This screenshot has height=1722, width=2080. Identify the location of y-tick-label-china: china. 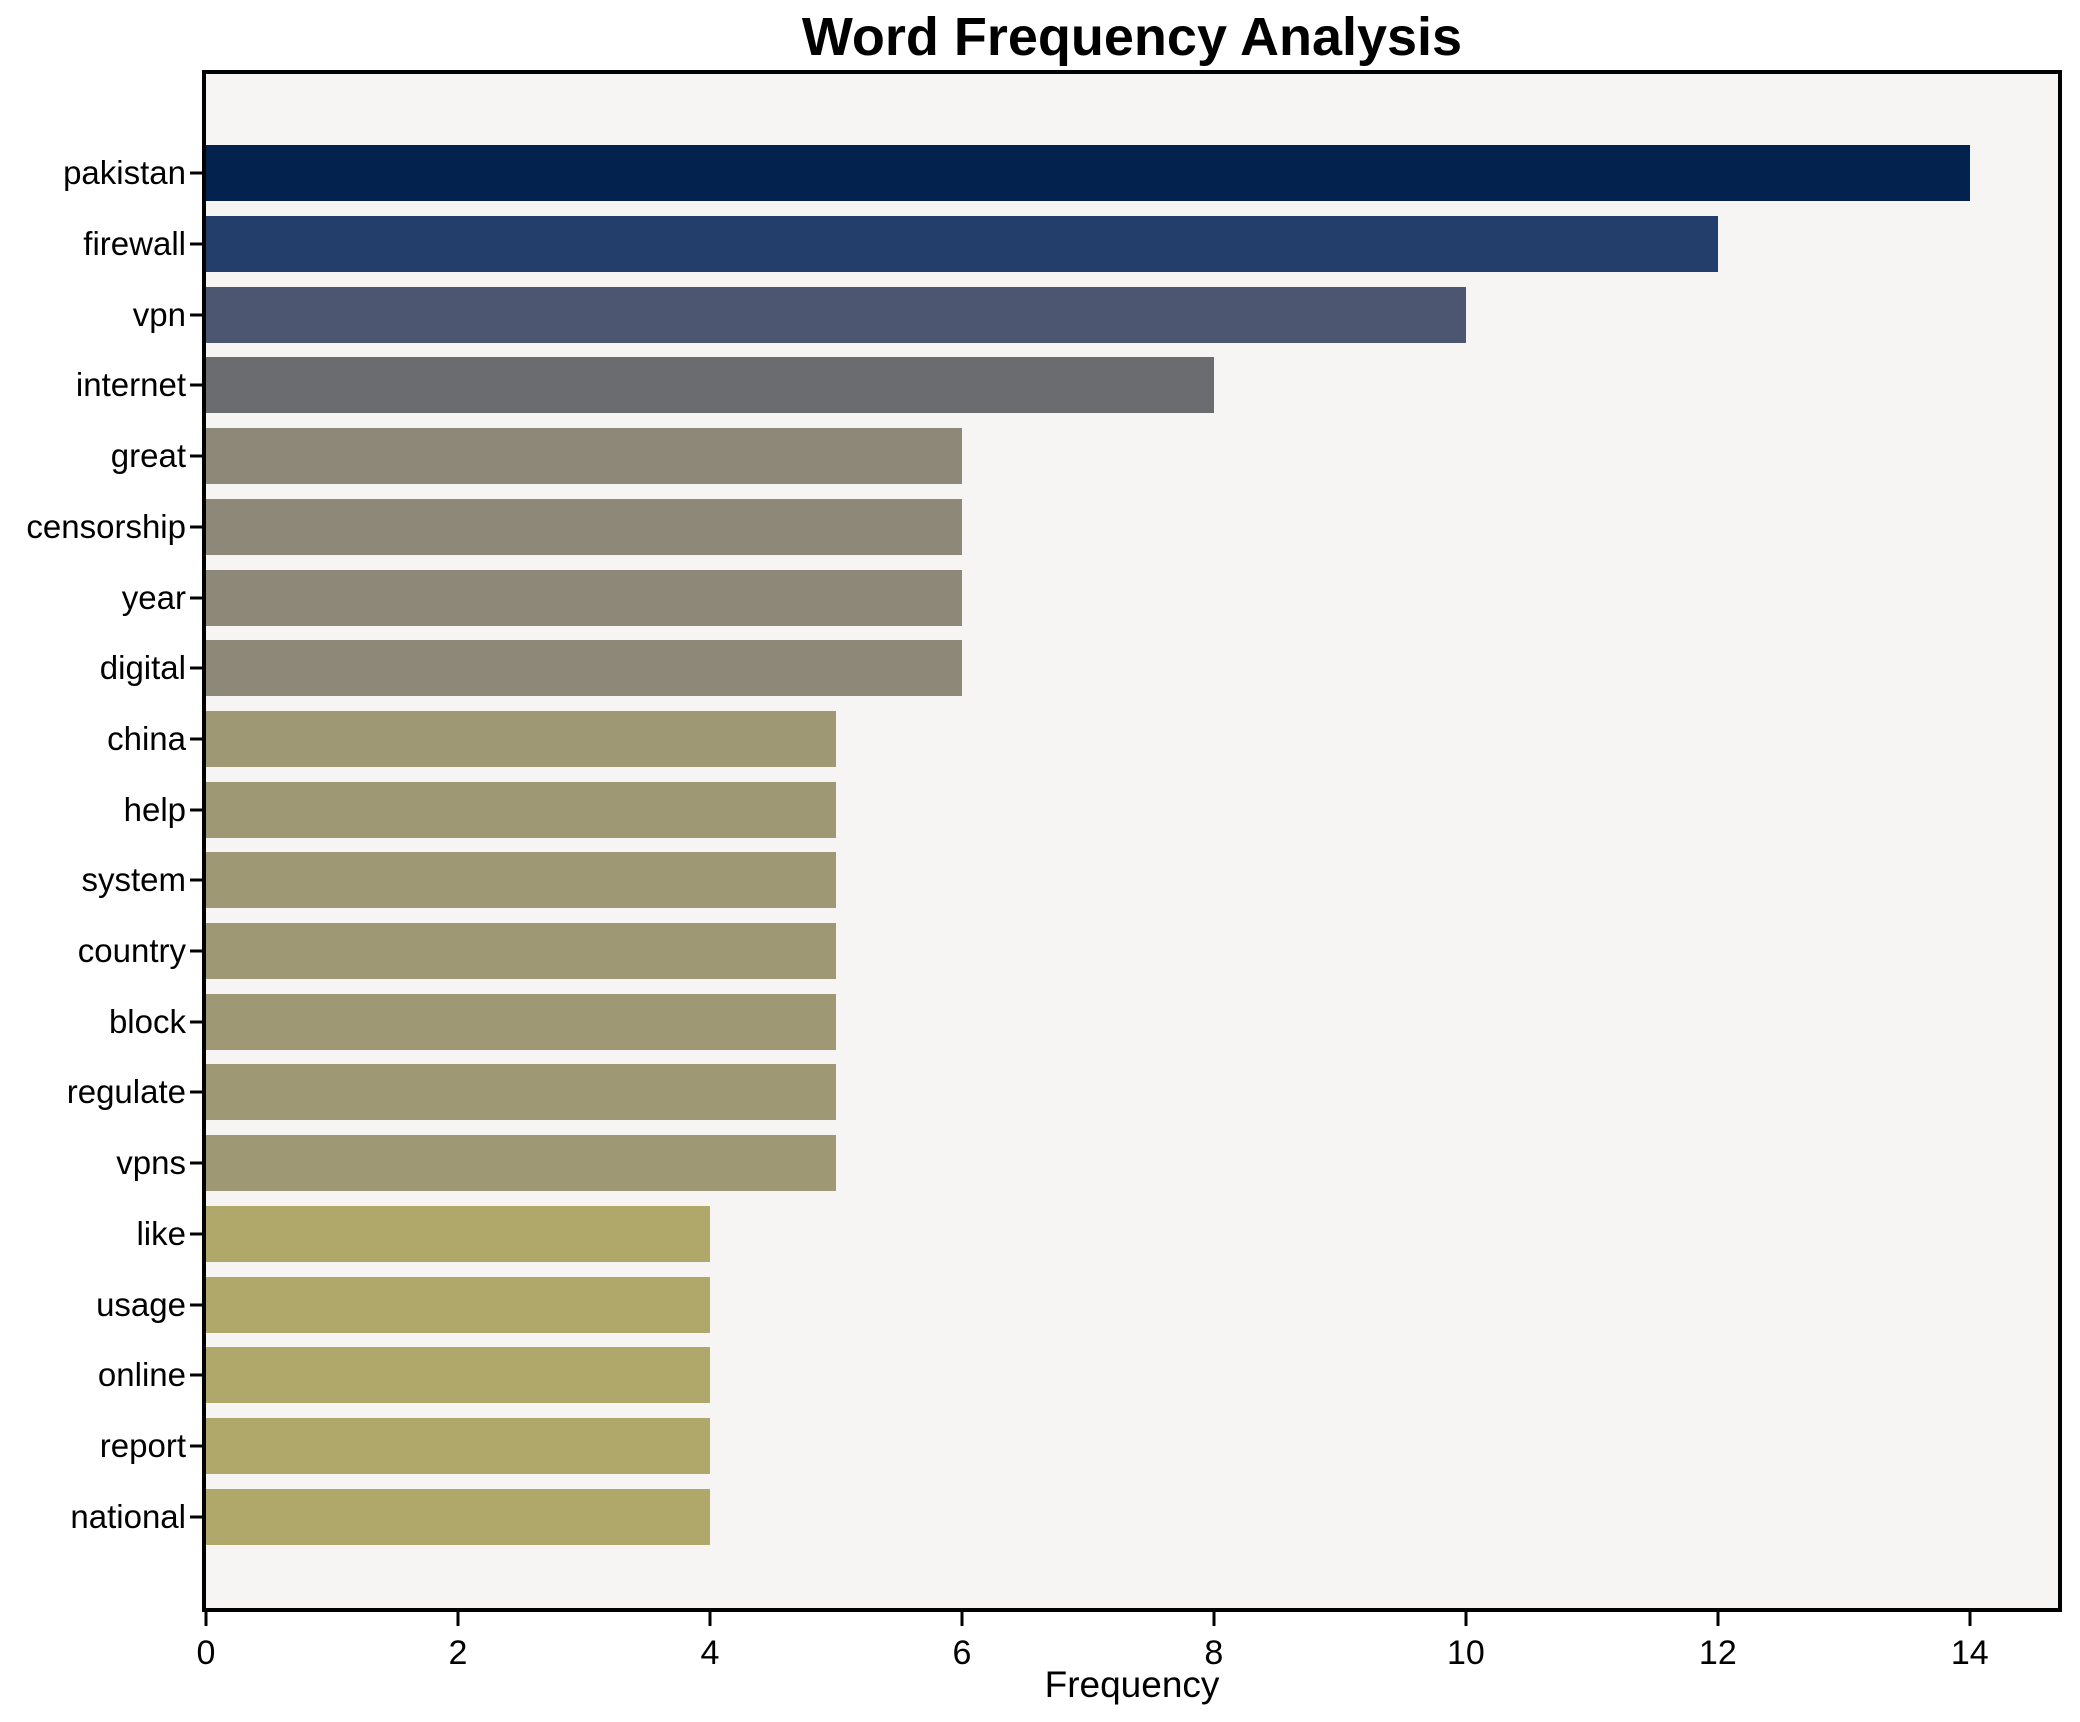
(146, 738).